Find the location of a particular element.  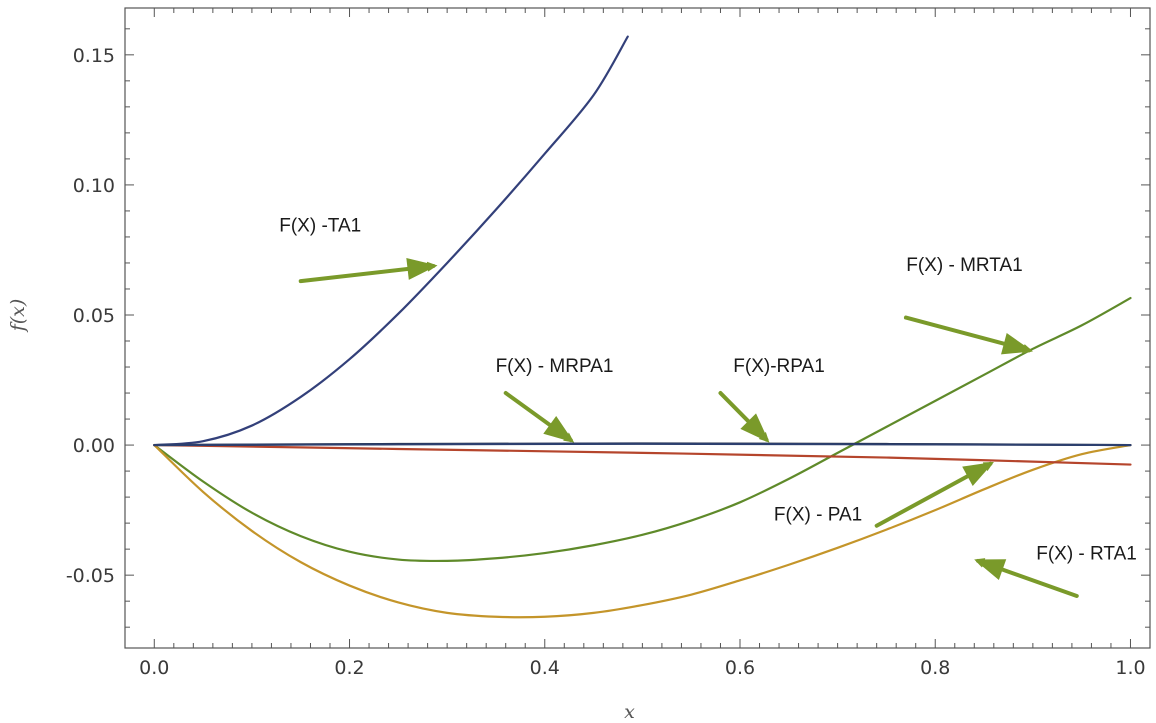

x-tick-label: 0.0 is located at coordinates (154, 668).